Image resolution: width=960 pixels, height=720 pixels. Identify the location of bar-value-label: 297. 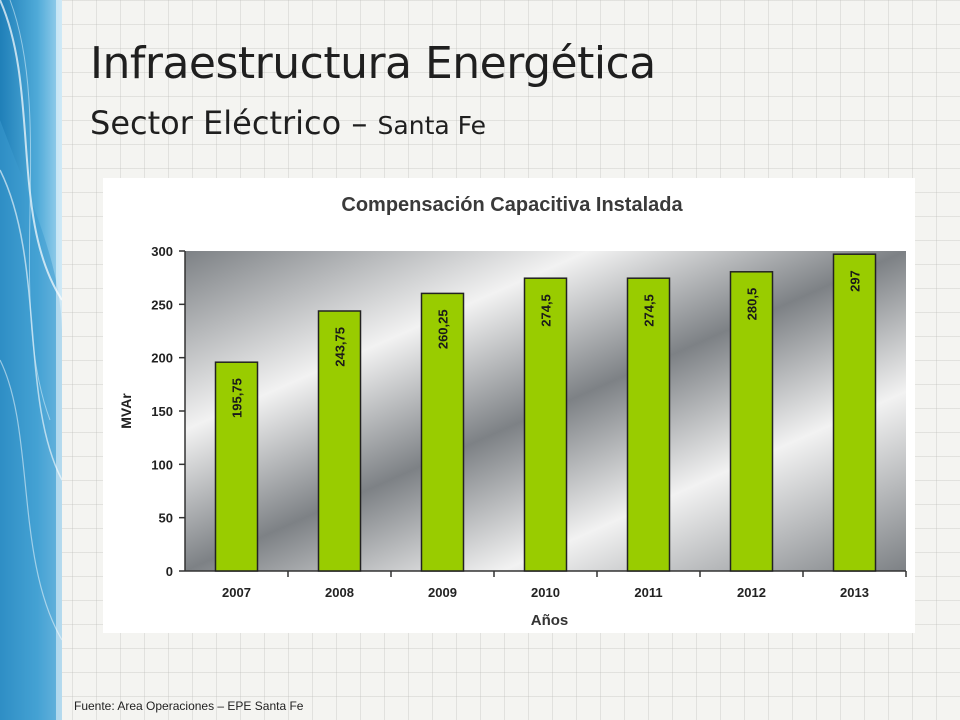
(855, 281).